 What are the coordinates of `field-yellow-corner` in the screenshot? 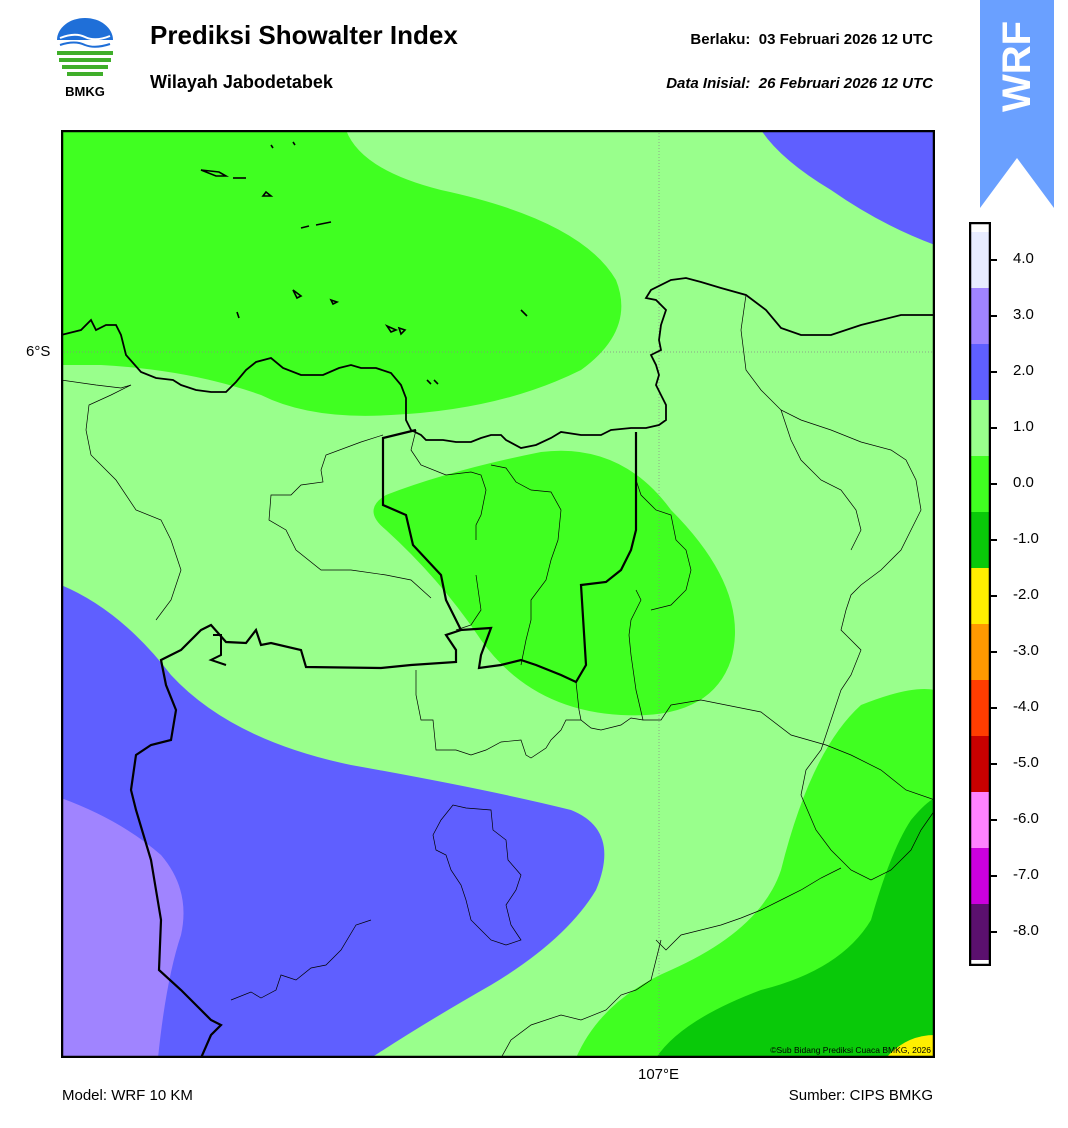 It's located at (910, 1046).